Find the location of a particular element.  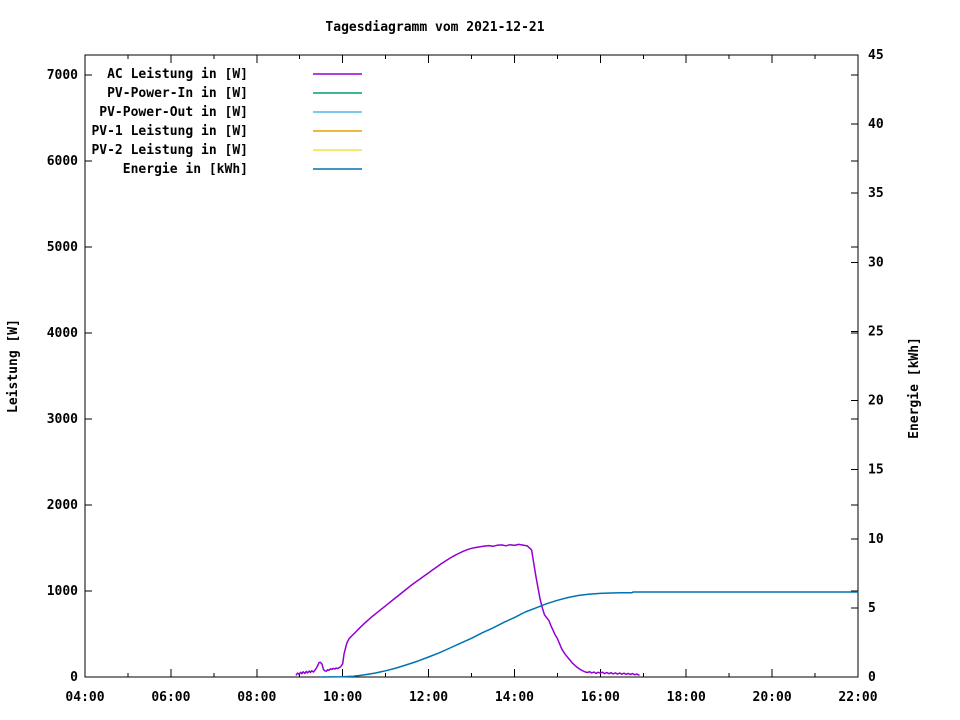

y2-tick-label: 10 is located at coordinates (876, 539).